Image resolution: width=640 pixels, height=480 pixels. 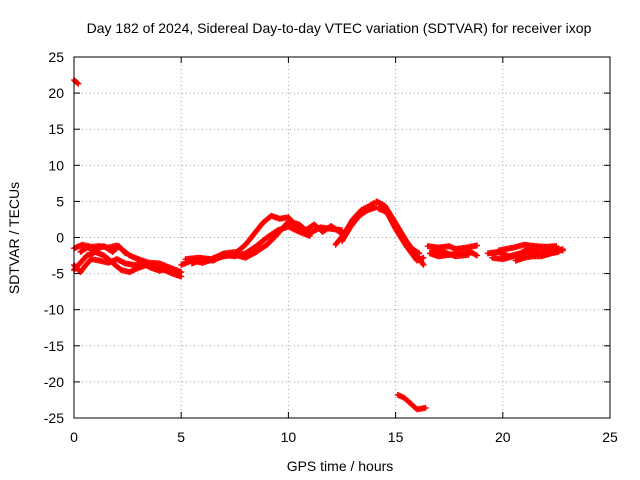 What do you see at coordinates (289, 437) in the screenshot?
I see `x-tick-label: 10` at bounding box center [289, 437].